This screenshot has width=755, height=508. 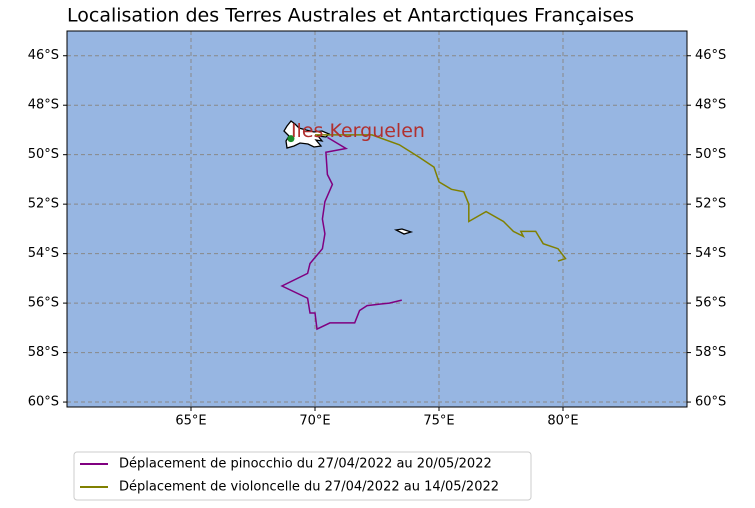 What do you see at coordinates (302, 476) in the screenshot?
I see `legend-box` at bounding box center [302, 476].